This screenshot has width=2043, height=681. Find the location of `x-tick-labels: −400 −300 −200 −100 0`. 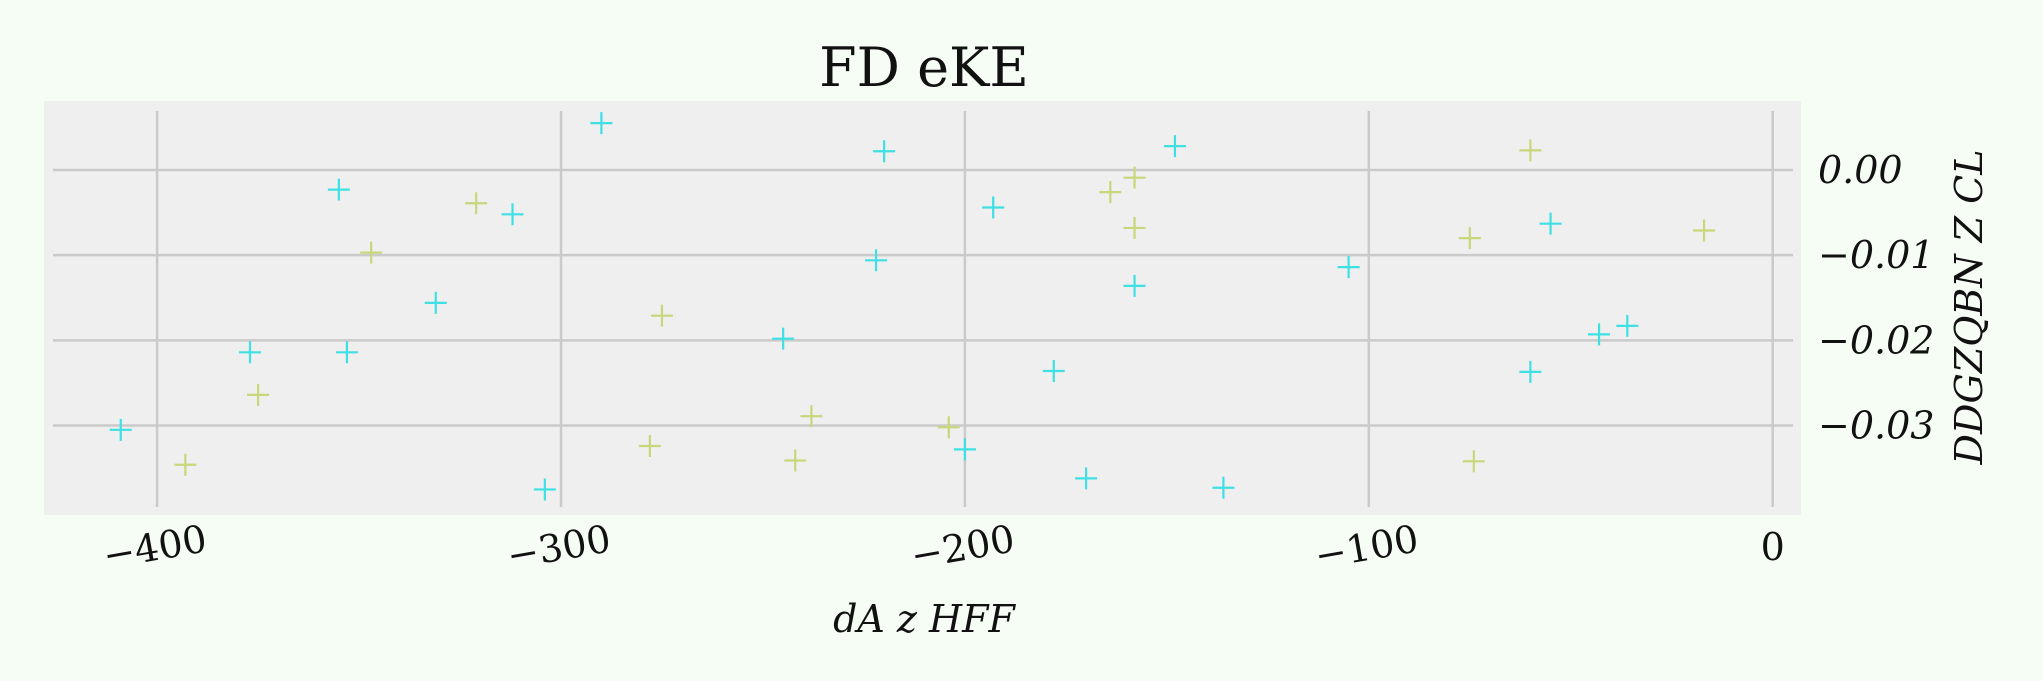

x-tick-labels: −400 −300 −200 −100 0 is located at coordinates (942, 546).